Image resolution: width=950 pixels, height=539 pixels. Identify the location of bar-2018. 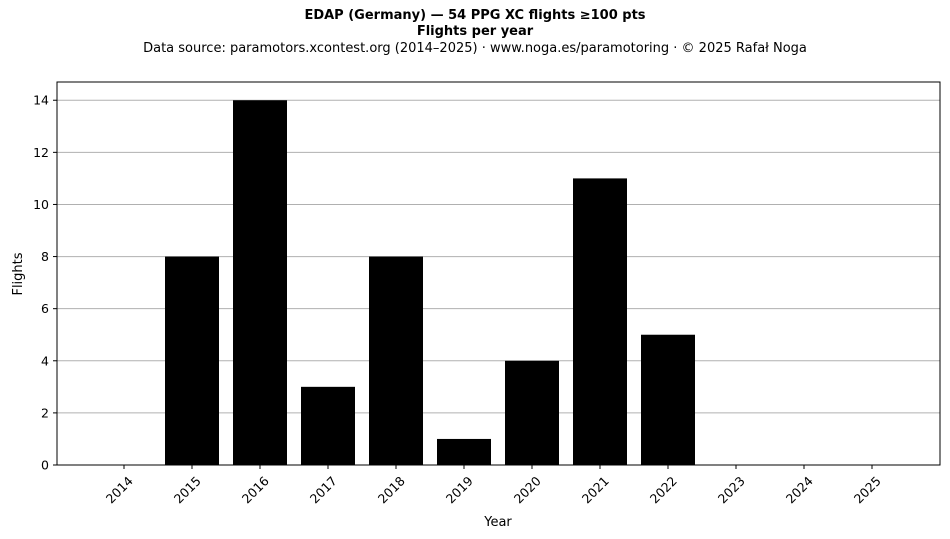
(396, 360).